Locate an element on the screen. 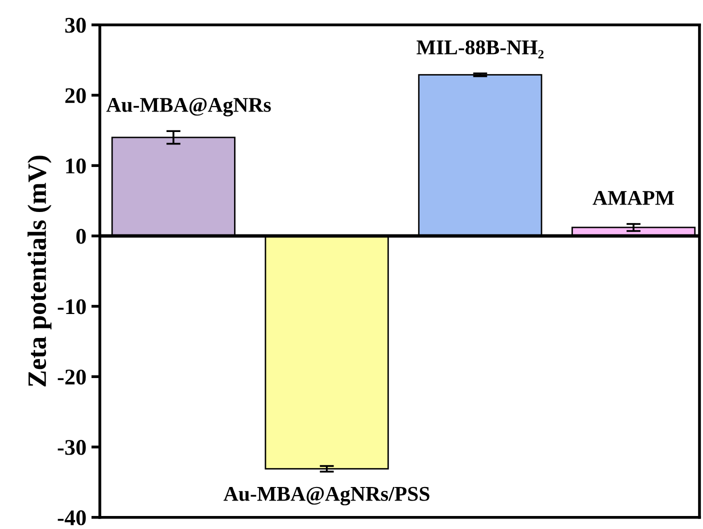  y-tick-label: 30 is located at coordinates (75, 25).